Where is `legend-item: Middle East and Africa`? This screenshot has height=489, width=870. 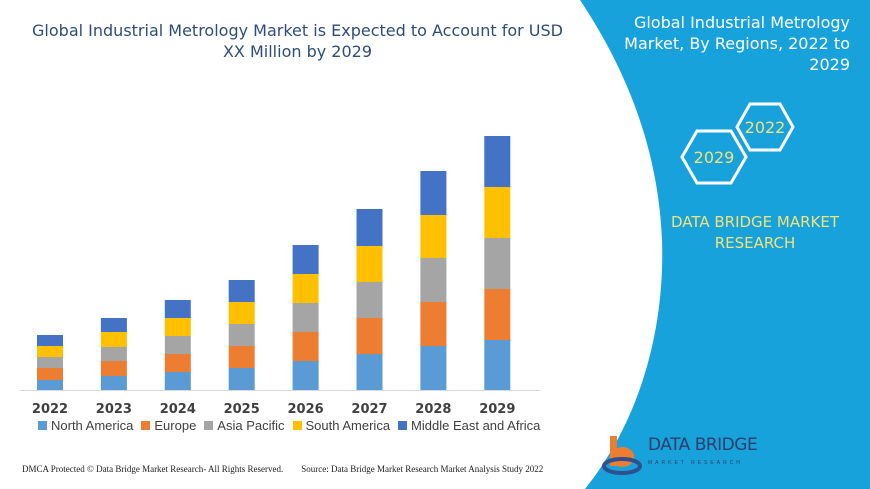
legend-item: Middle East and Africa is located at coordinates (469, 425).